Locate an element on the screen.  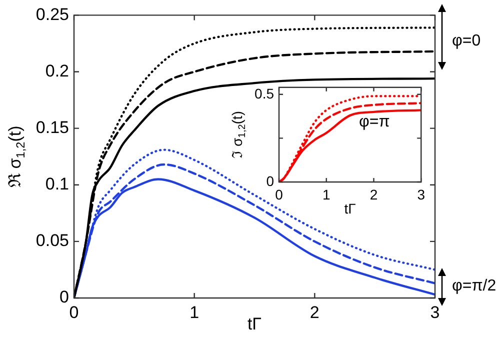
text: φ=0 is located at coordinates (466, 41).